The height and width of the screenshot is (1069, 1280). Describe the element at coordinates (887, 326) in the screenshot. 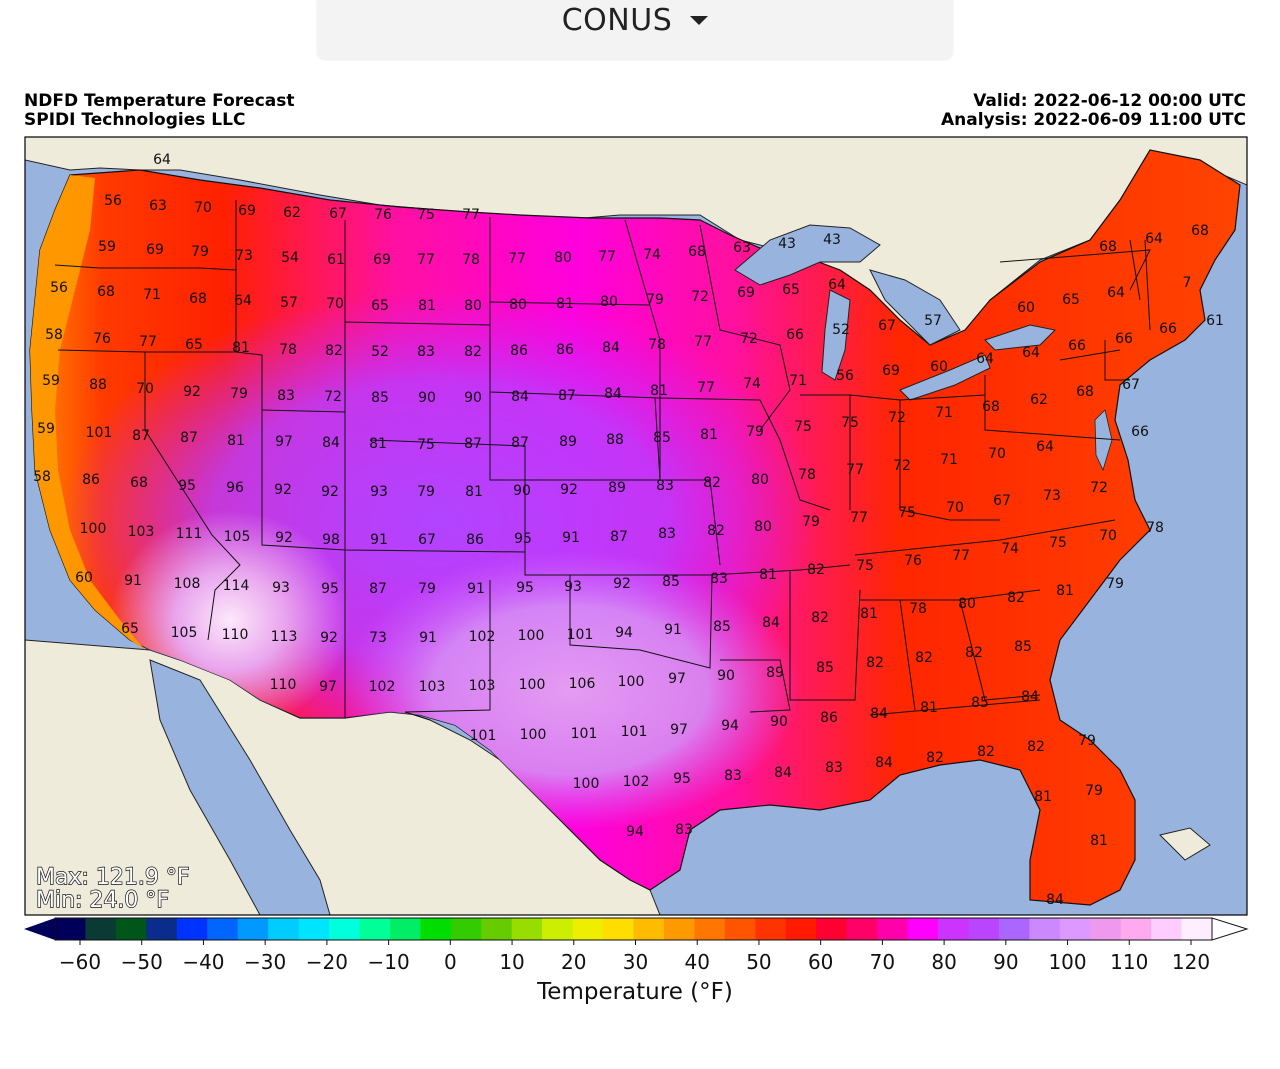

I see `station-temp-label: 67` at that location.